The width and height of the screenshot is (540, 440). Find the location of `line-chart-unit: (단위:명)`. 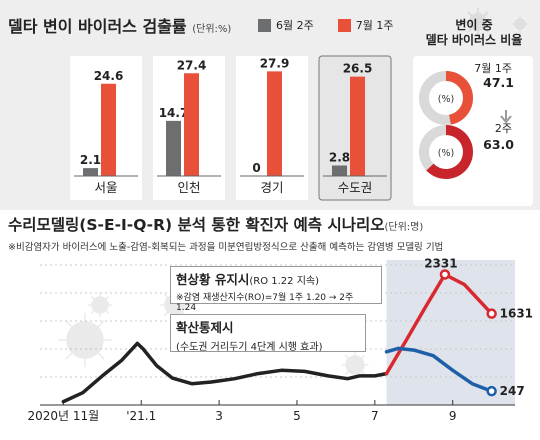

line-chart-unit: (단위:명) is located at coordinates (404, 227).